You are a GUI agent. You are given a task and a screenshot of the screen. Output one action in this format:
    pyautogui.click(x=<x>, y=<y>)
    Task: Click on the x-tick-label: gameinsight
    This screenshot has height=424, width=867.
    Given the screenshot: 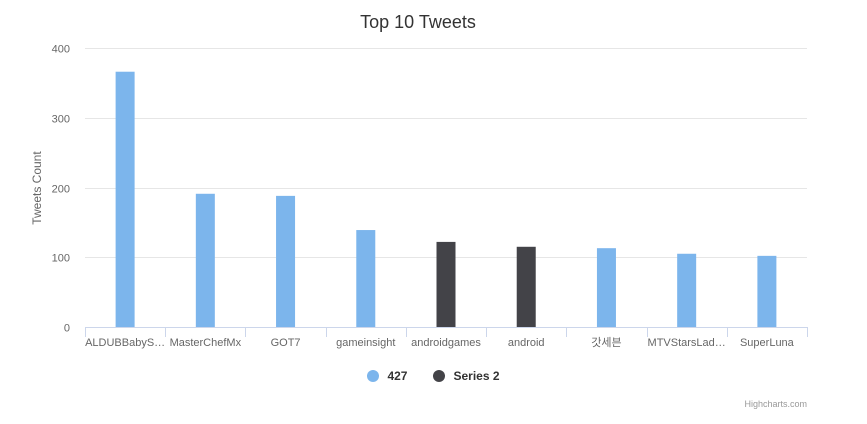 What is the action you would take?
    pyautogui.click(x=365, y=343)
    